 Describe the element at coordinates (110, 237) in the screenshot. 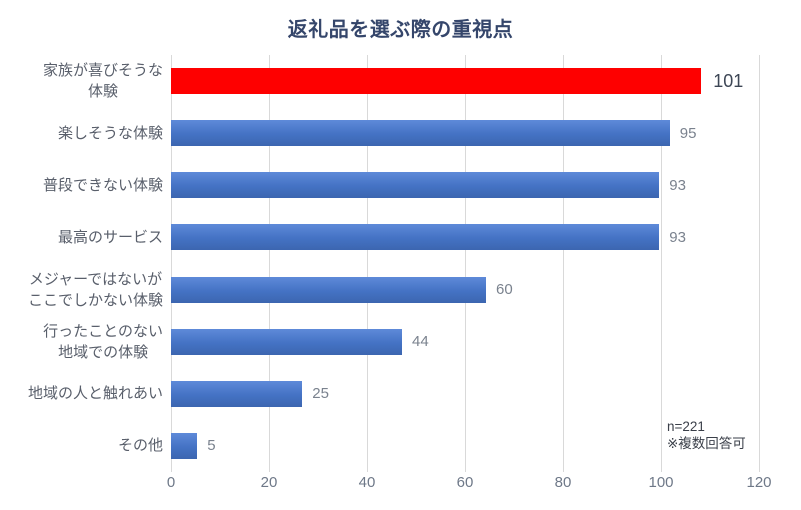

I see `category-label: 最高のサービス` at that location.